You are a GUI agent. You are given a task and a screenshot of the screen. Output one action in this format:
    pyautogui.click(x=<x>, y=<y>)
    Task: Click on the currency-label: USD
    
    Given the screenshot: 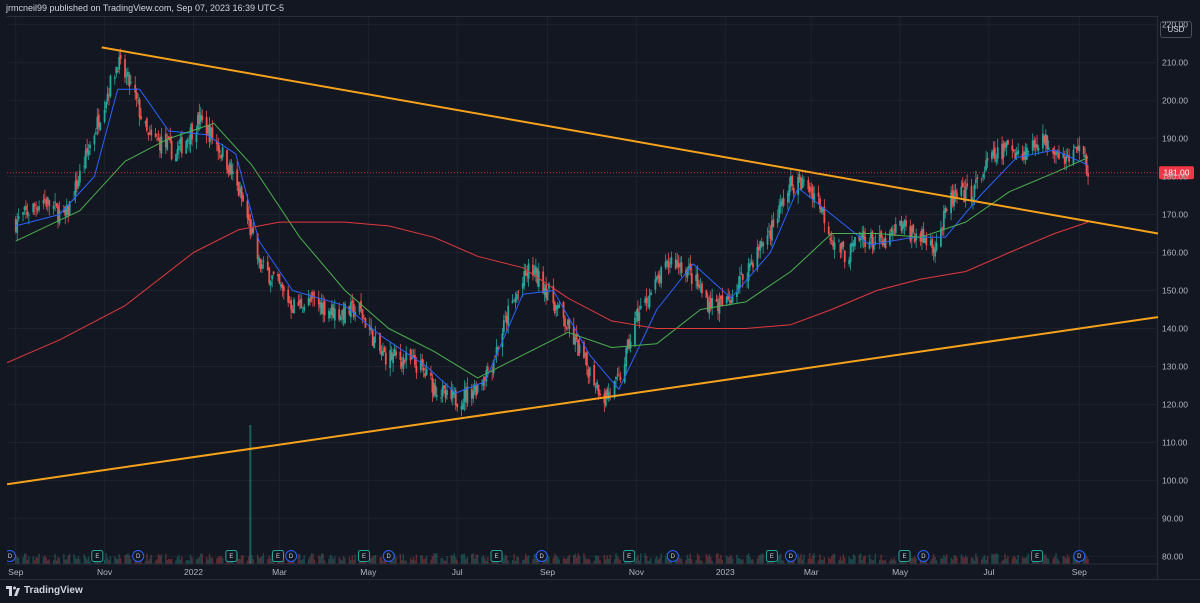 What is the action you would take?
    pyautogui.click(x=1176, y=29)
    